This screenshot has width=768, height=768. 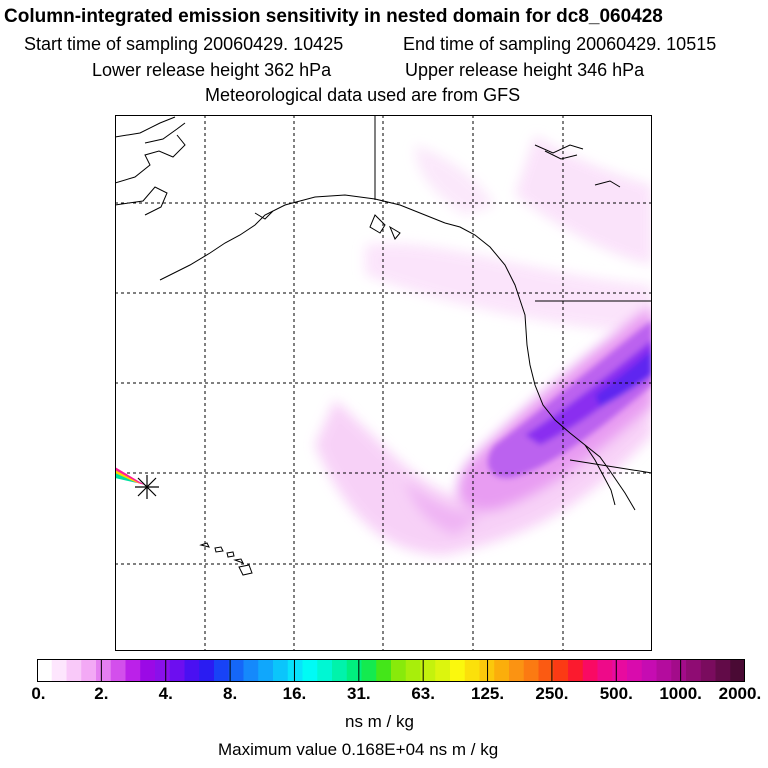 I want to click on colorbar-tick-label: 4., so click(x=165, y=693).